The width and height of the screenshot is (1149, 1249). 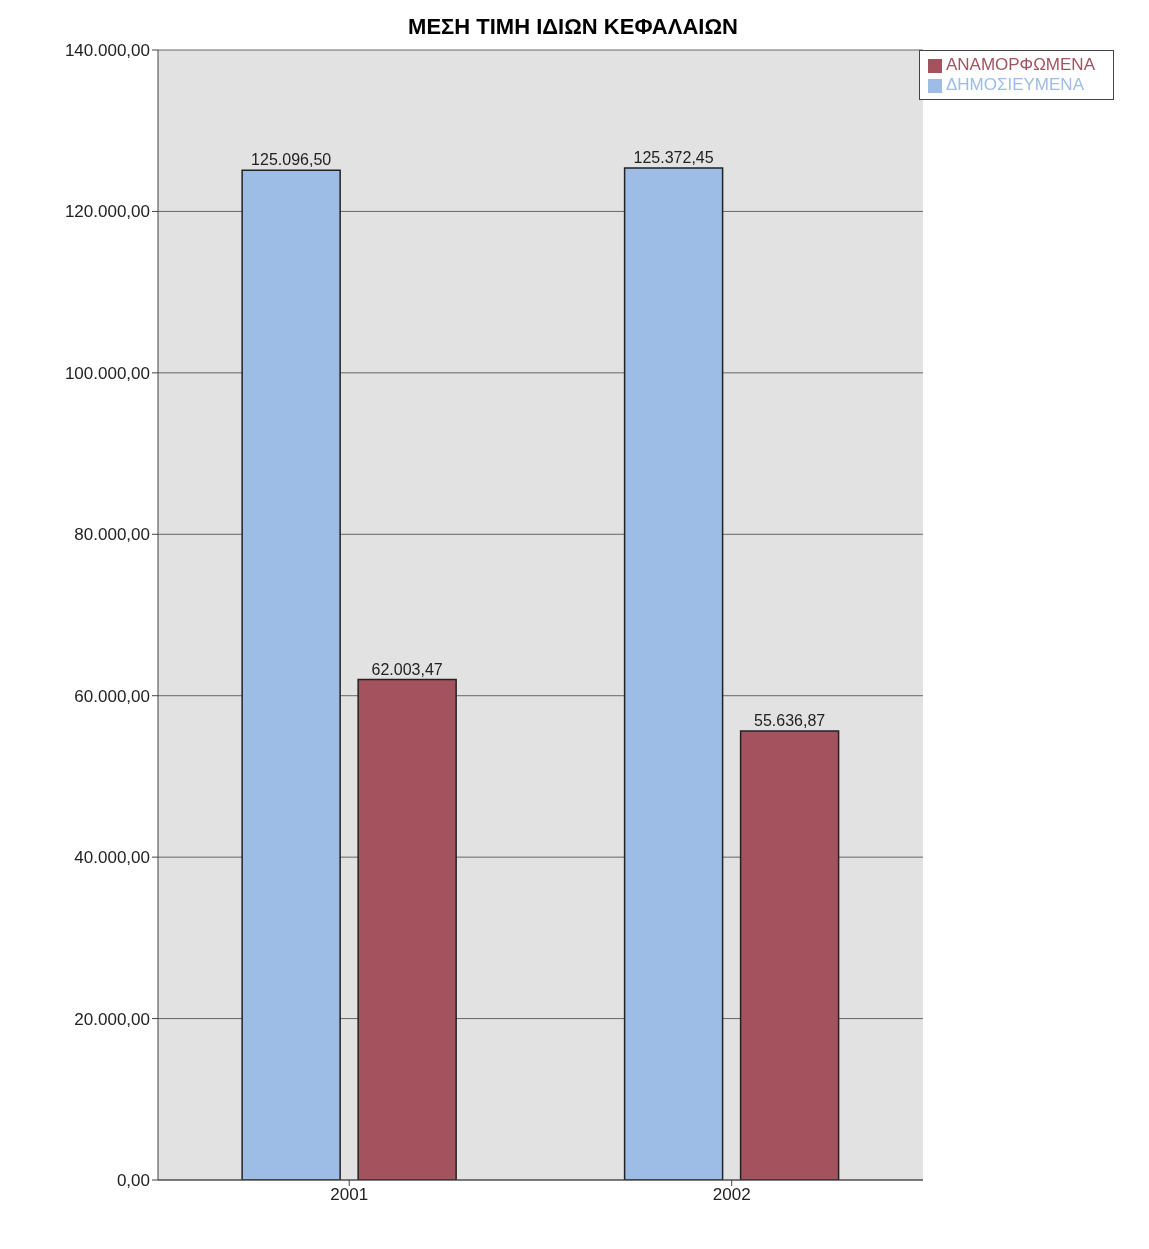 I want to click on chart-title: ΜΕΣΗ ΤΙΜΗ ΙΔΙΩΝ ΚΕΦΑΛΑΙΩΝ, so click(x=573, y=26).